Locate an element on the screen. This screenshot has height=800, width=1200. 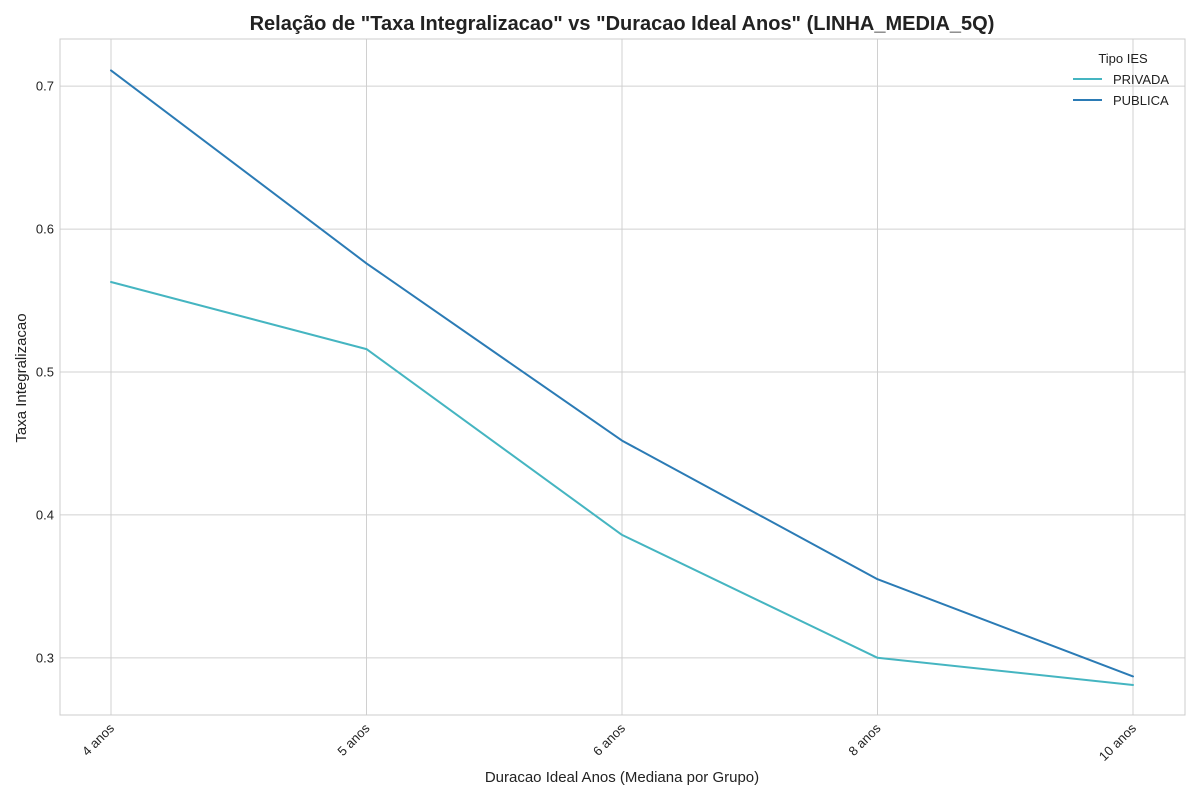
legend: Tipo IES PRIVADA PUBLICA is located at coordinates (1121, 79).